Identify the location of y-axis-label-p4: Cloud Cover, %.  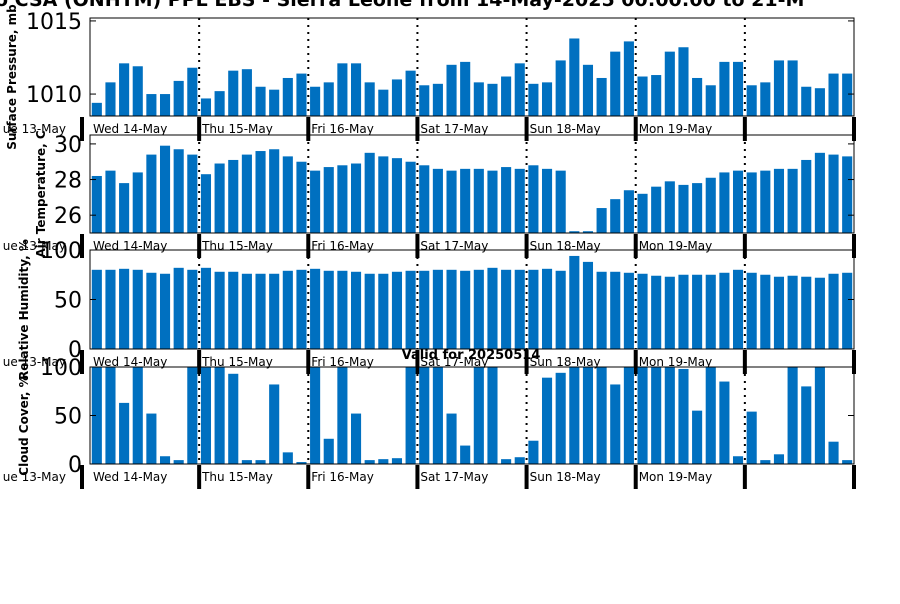
(24, 425).